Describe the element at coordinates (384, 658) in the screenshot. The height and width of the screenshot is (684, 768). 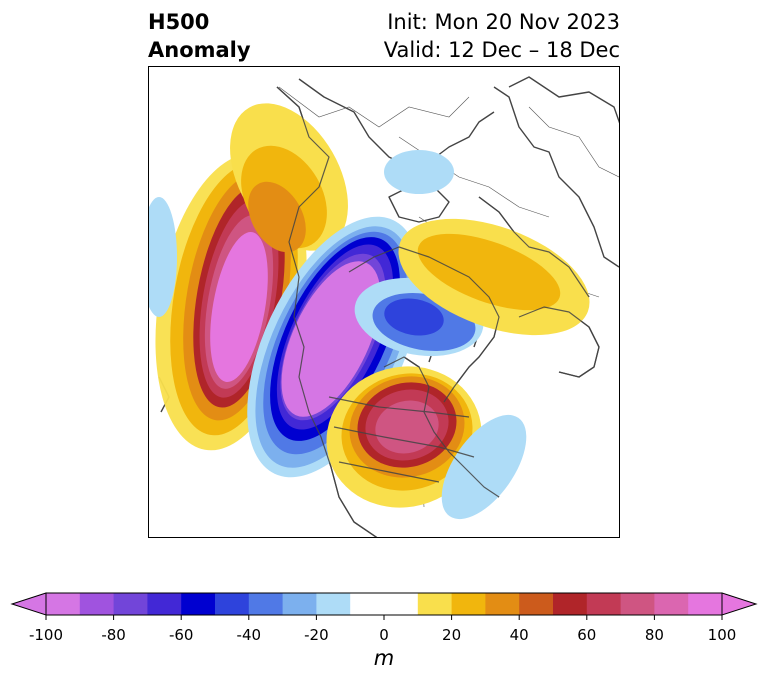
I see `colorbar-unit-label: m` at that location.